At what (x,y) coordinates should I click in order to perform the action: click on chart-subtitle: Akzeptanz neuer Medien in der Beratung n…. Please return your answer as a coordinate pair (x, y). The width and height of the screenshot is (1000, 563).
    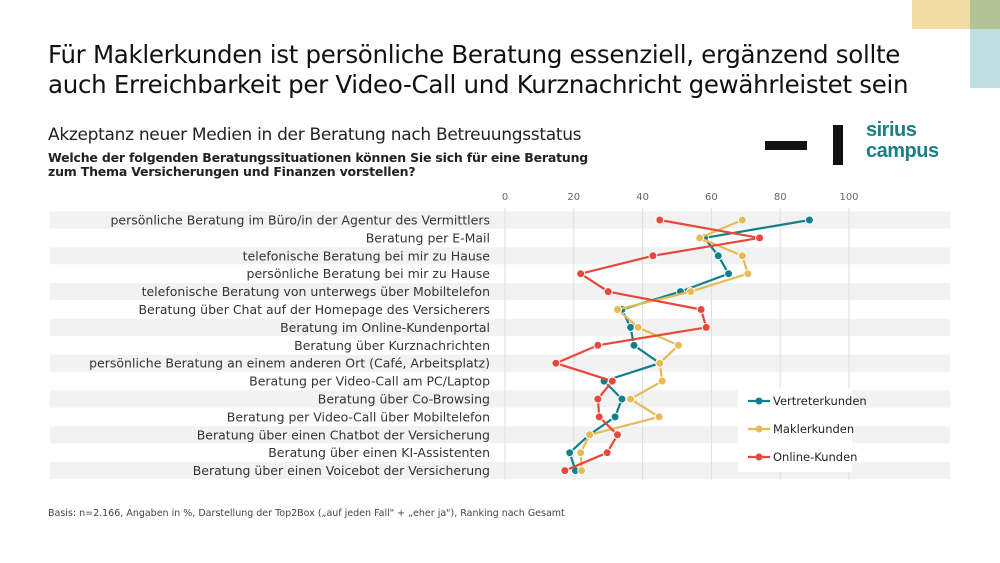
    Looking at the image, I should click on (315, 135).